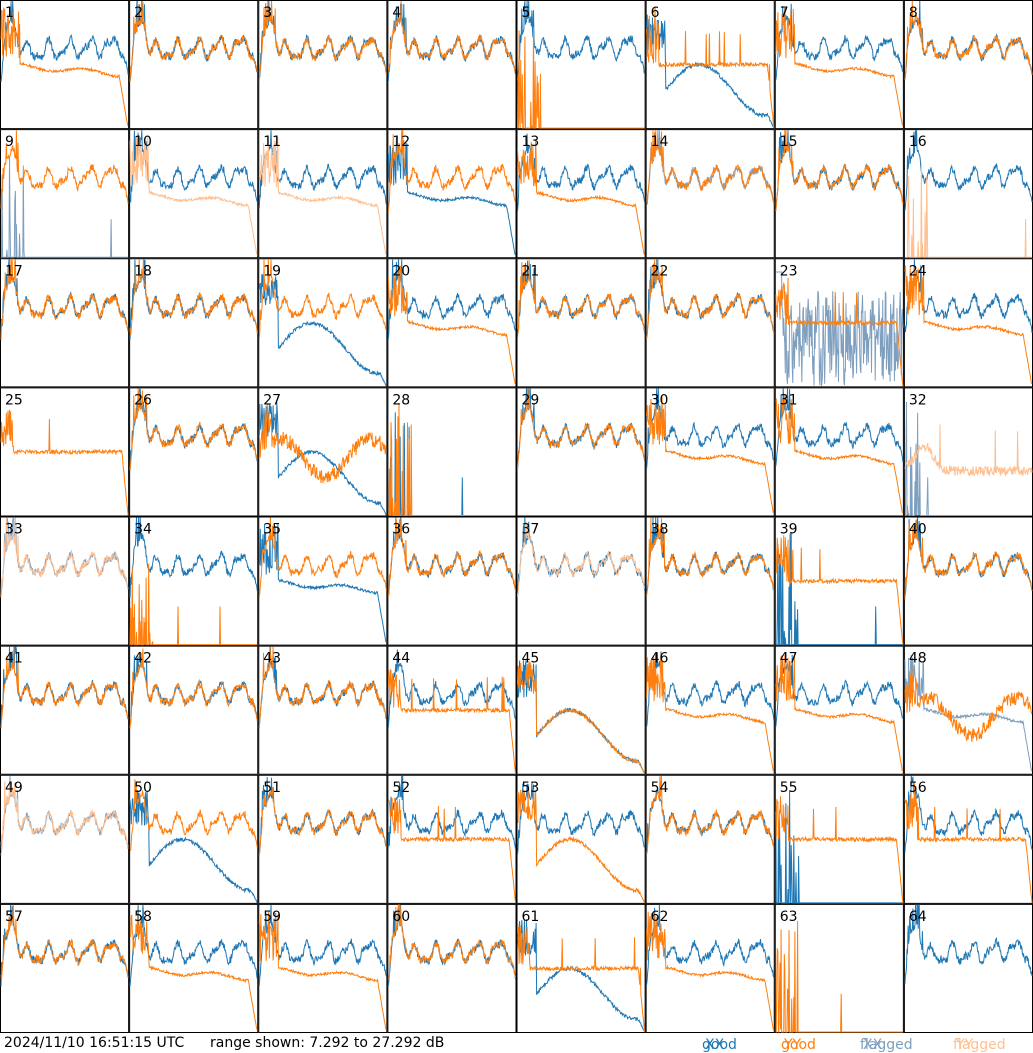 This screenshot has width=1033, height=1053. I want to click on panel-44: 44, so click(452, 710).